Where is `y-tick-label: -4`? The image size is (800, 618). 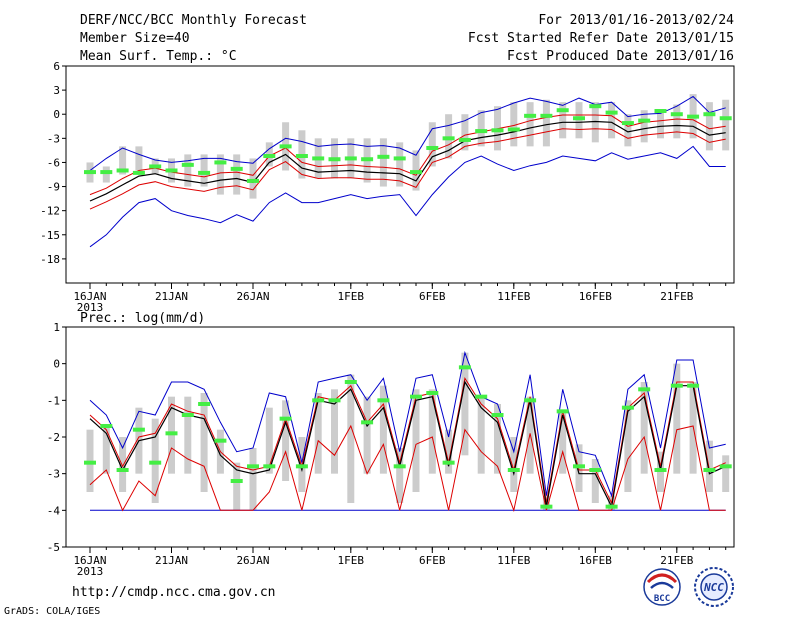
y-tick-label: -4 is located at coordinates (54, 510).